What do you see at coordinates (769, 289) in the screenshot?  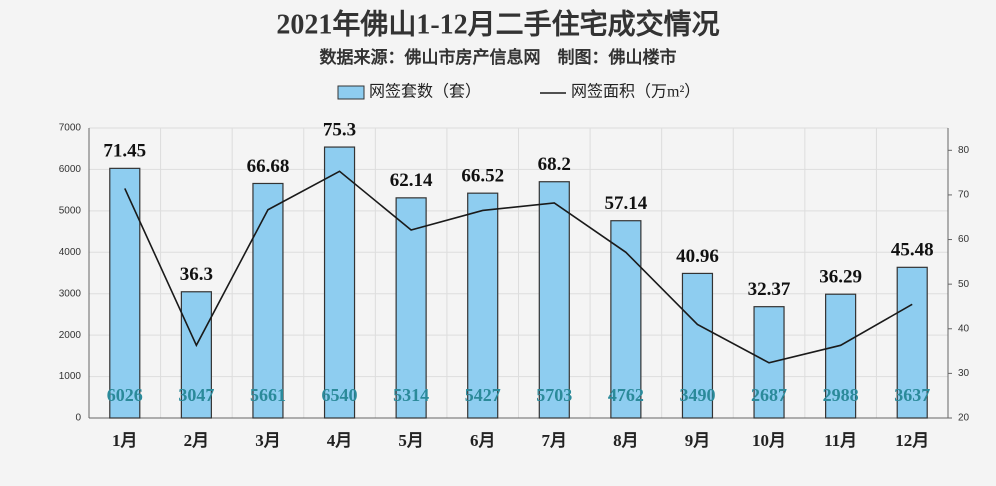 I see `line-value-label: 32.37` at bounding box center [769, 289].